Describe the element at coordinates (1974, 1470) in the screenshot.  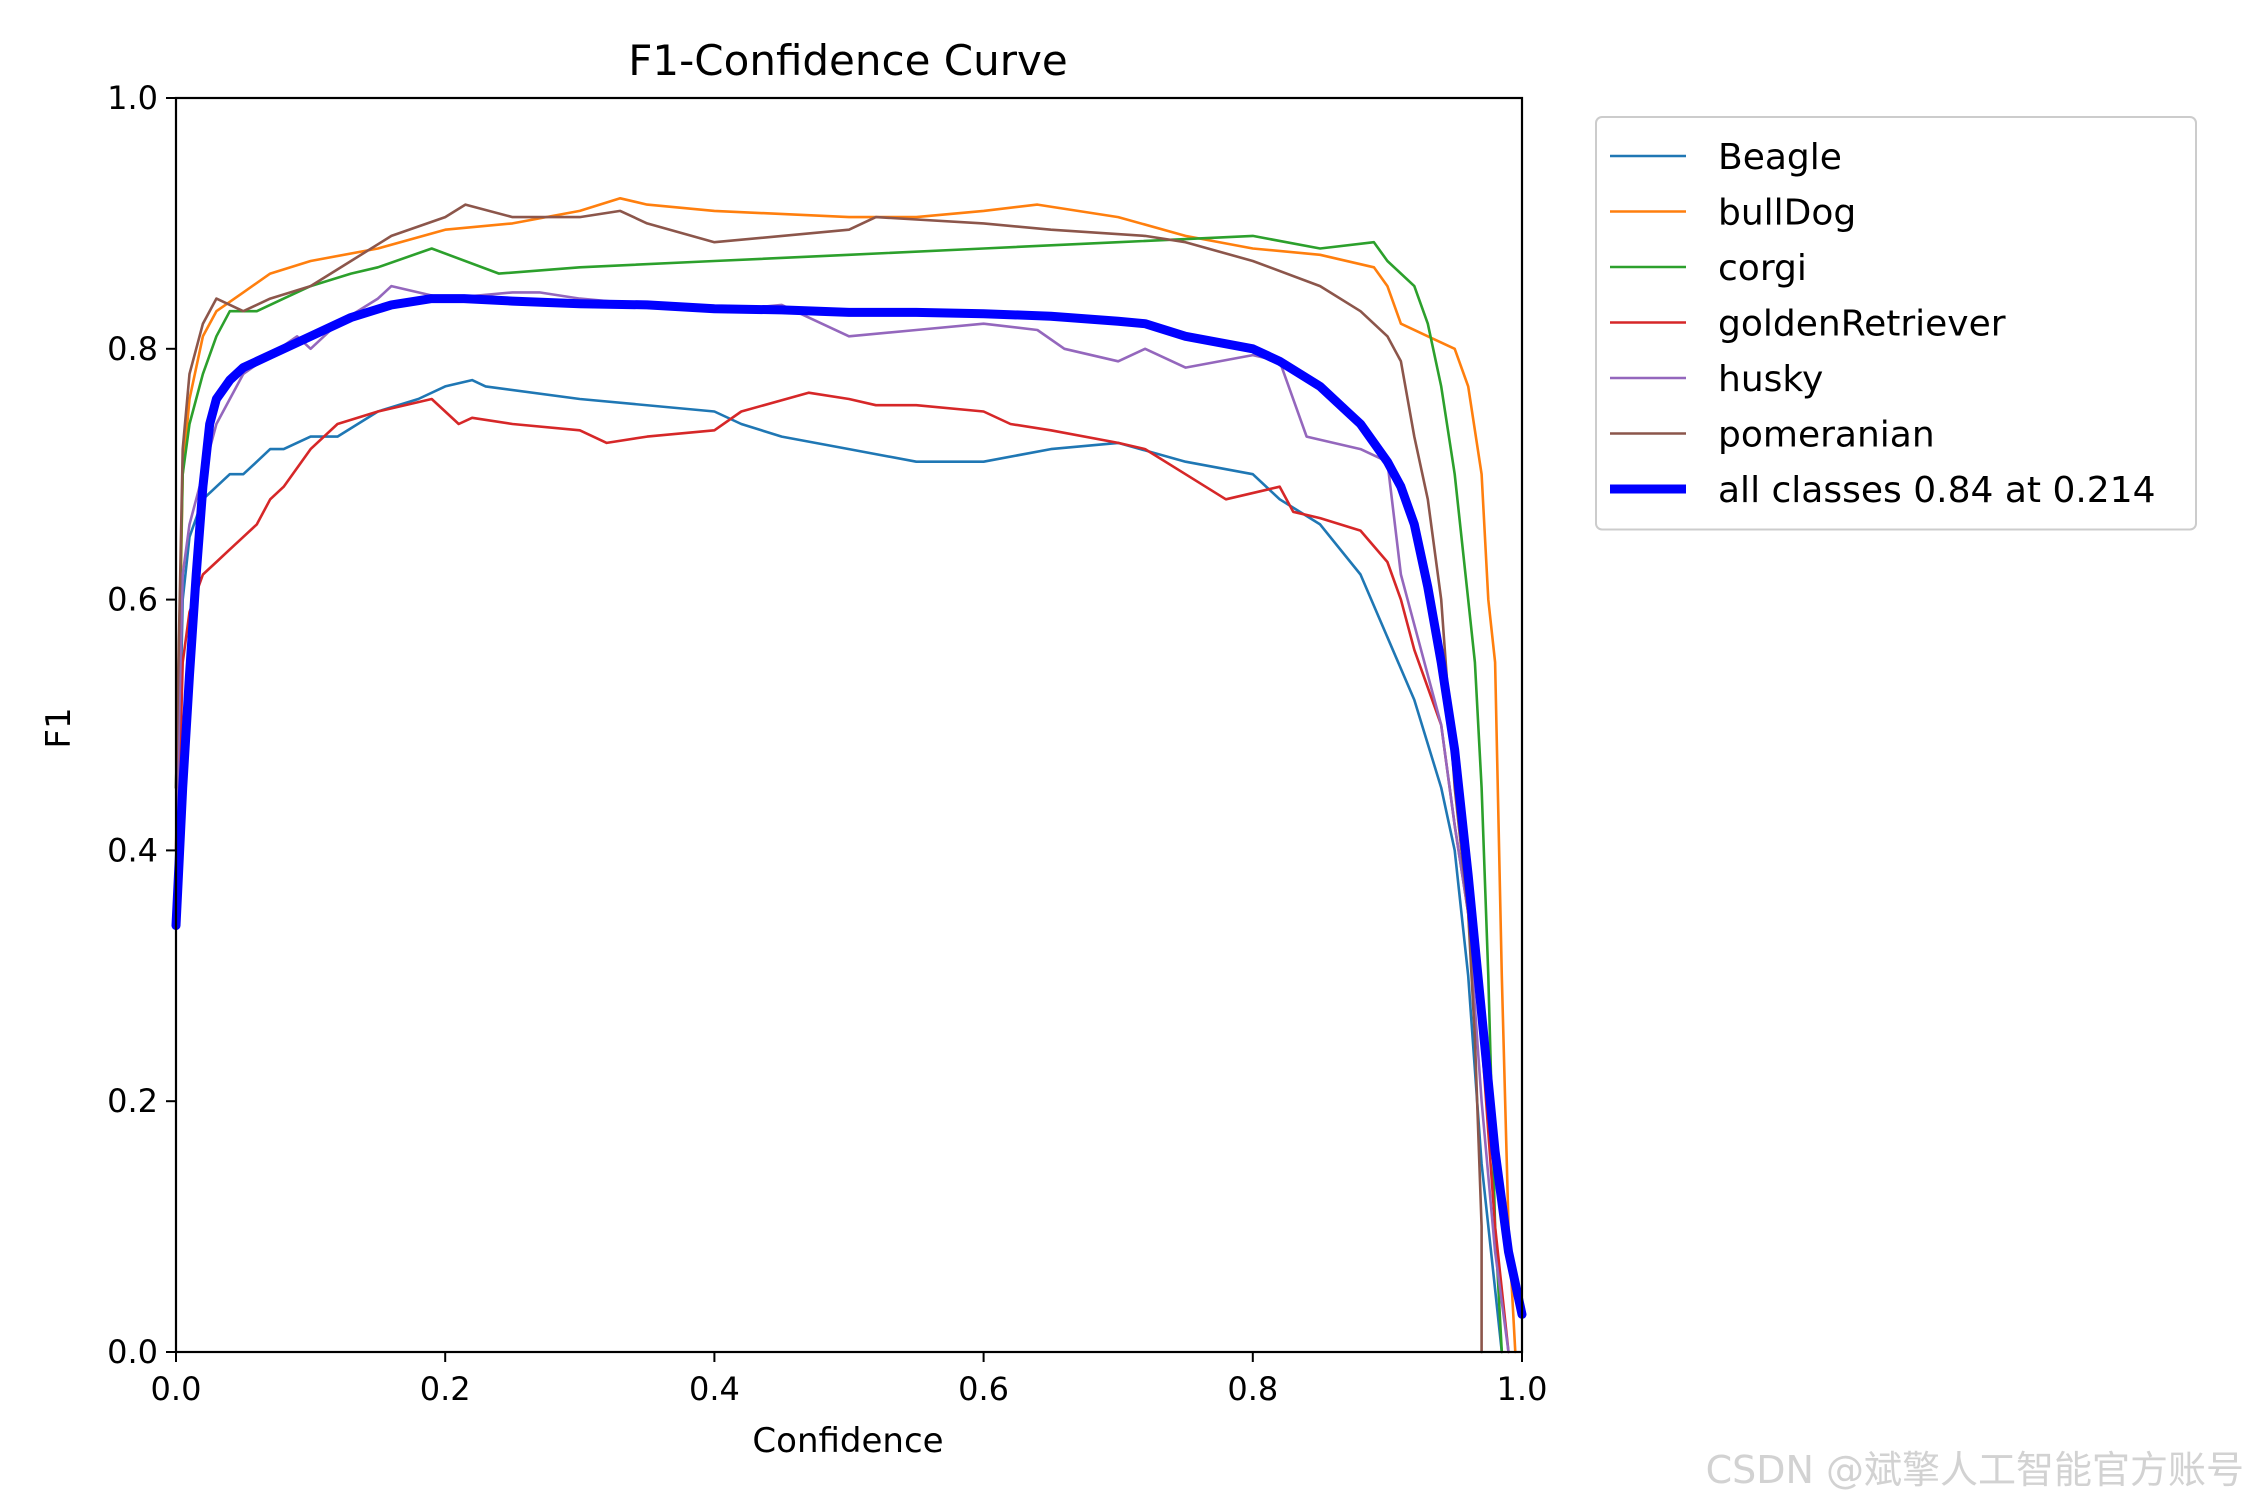
I see `watermark-text: CSDN @斌擎人工智能官方账号` at that location.